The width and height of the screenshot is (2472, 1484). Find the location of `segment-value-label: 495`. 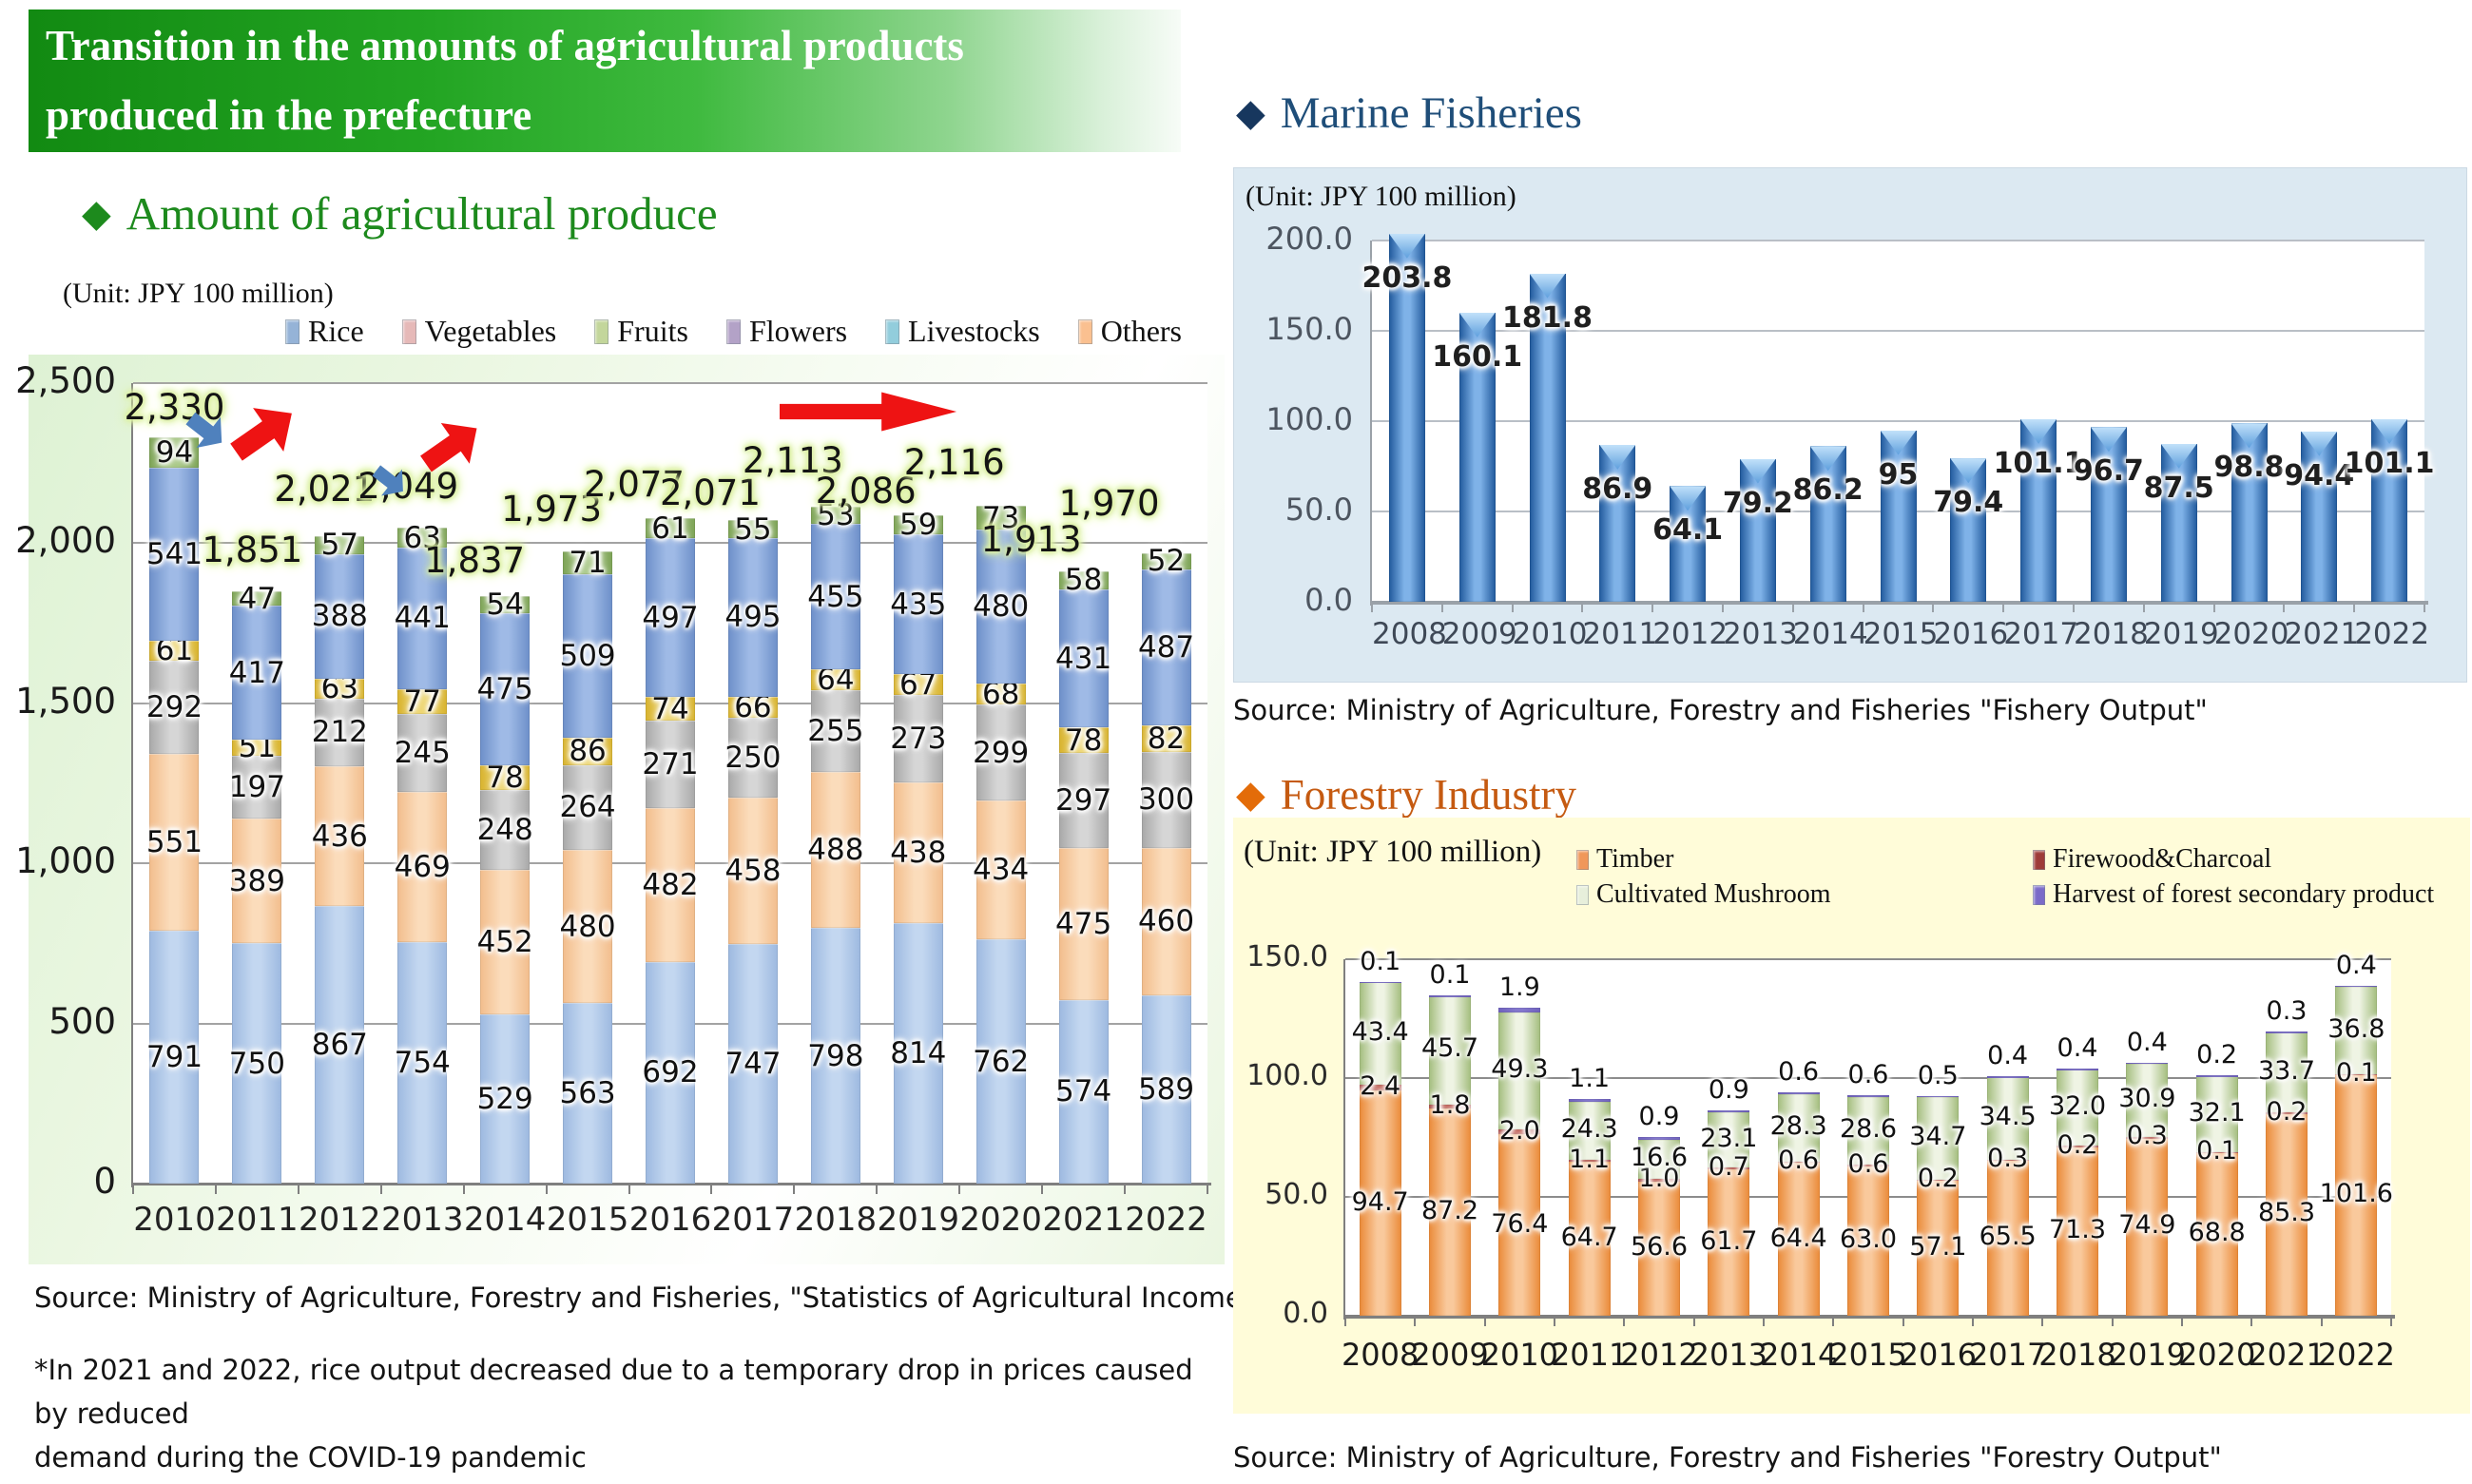

segment-value-label: 495 is located at coordinates (753, 617).